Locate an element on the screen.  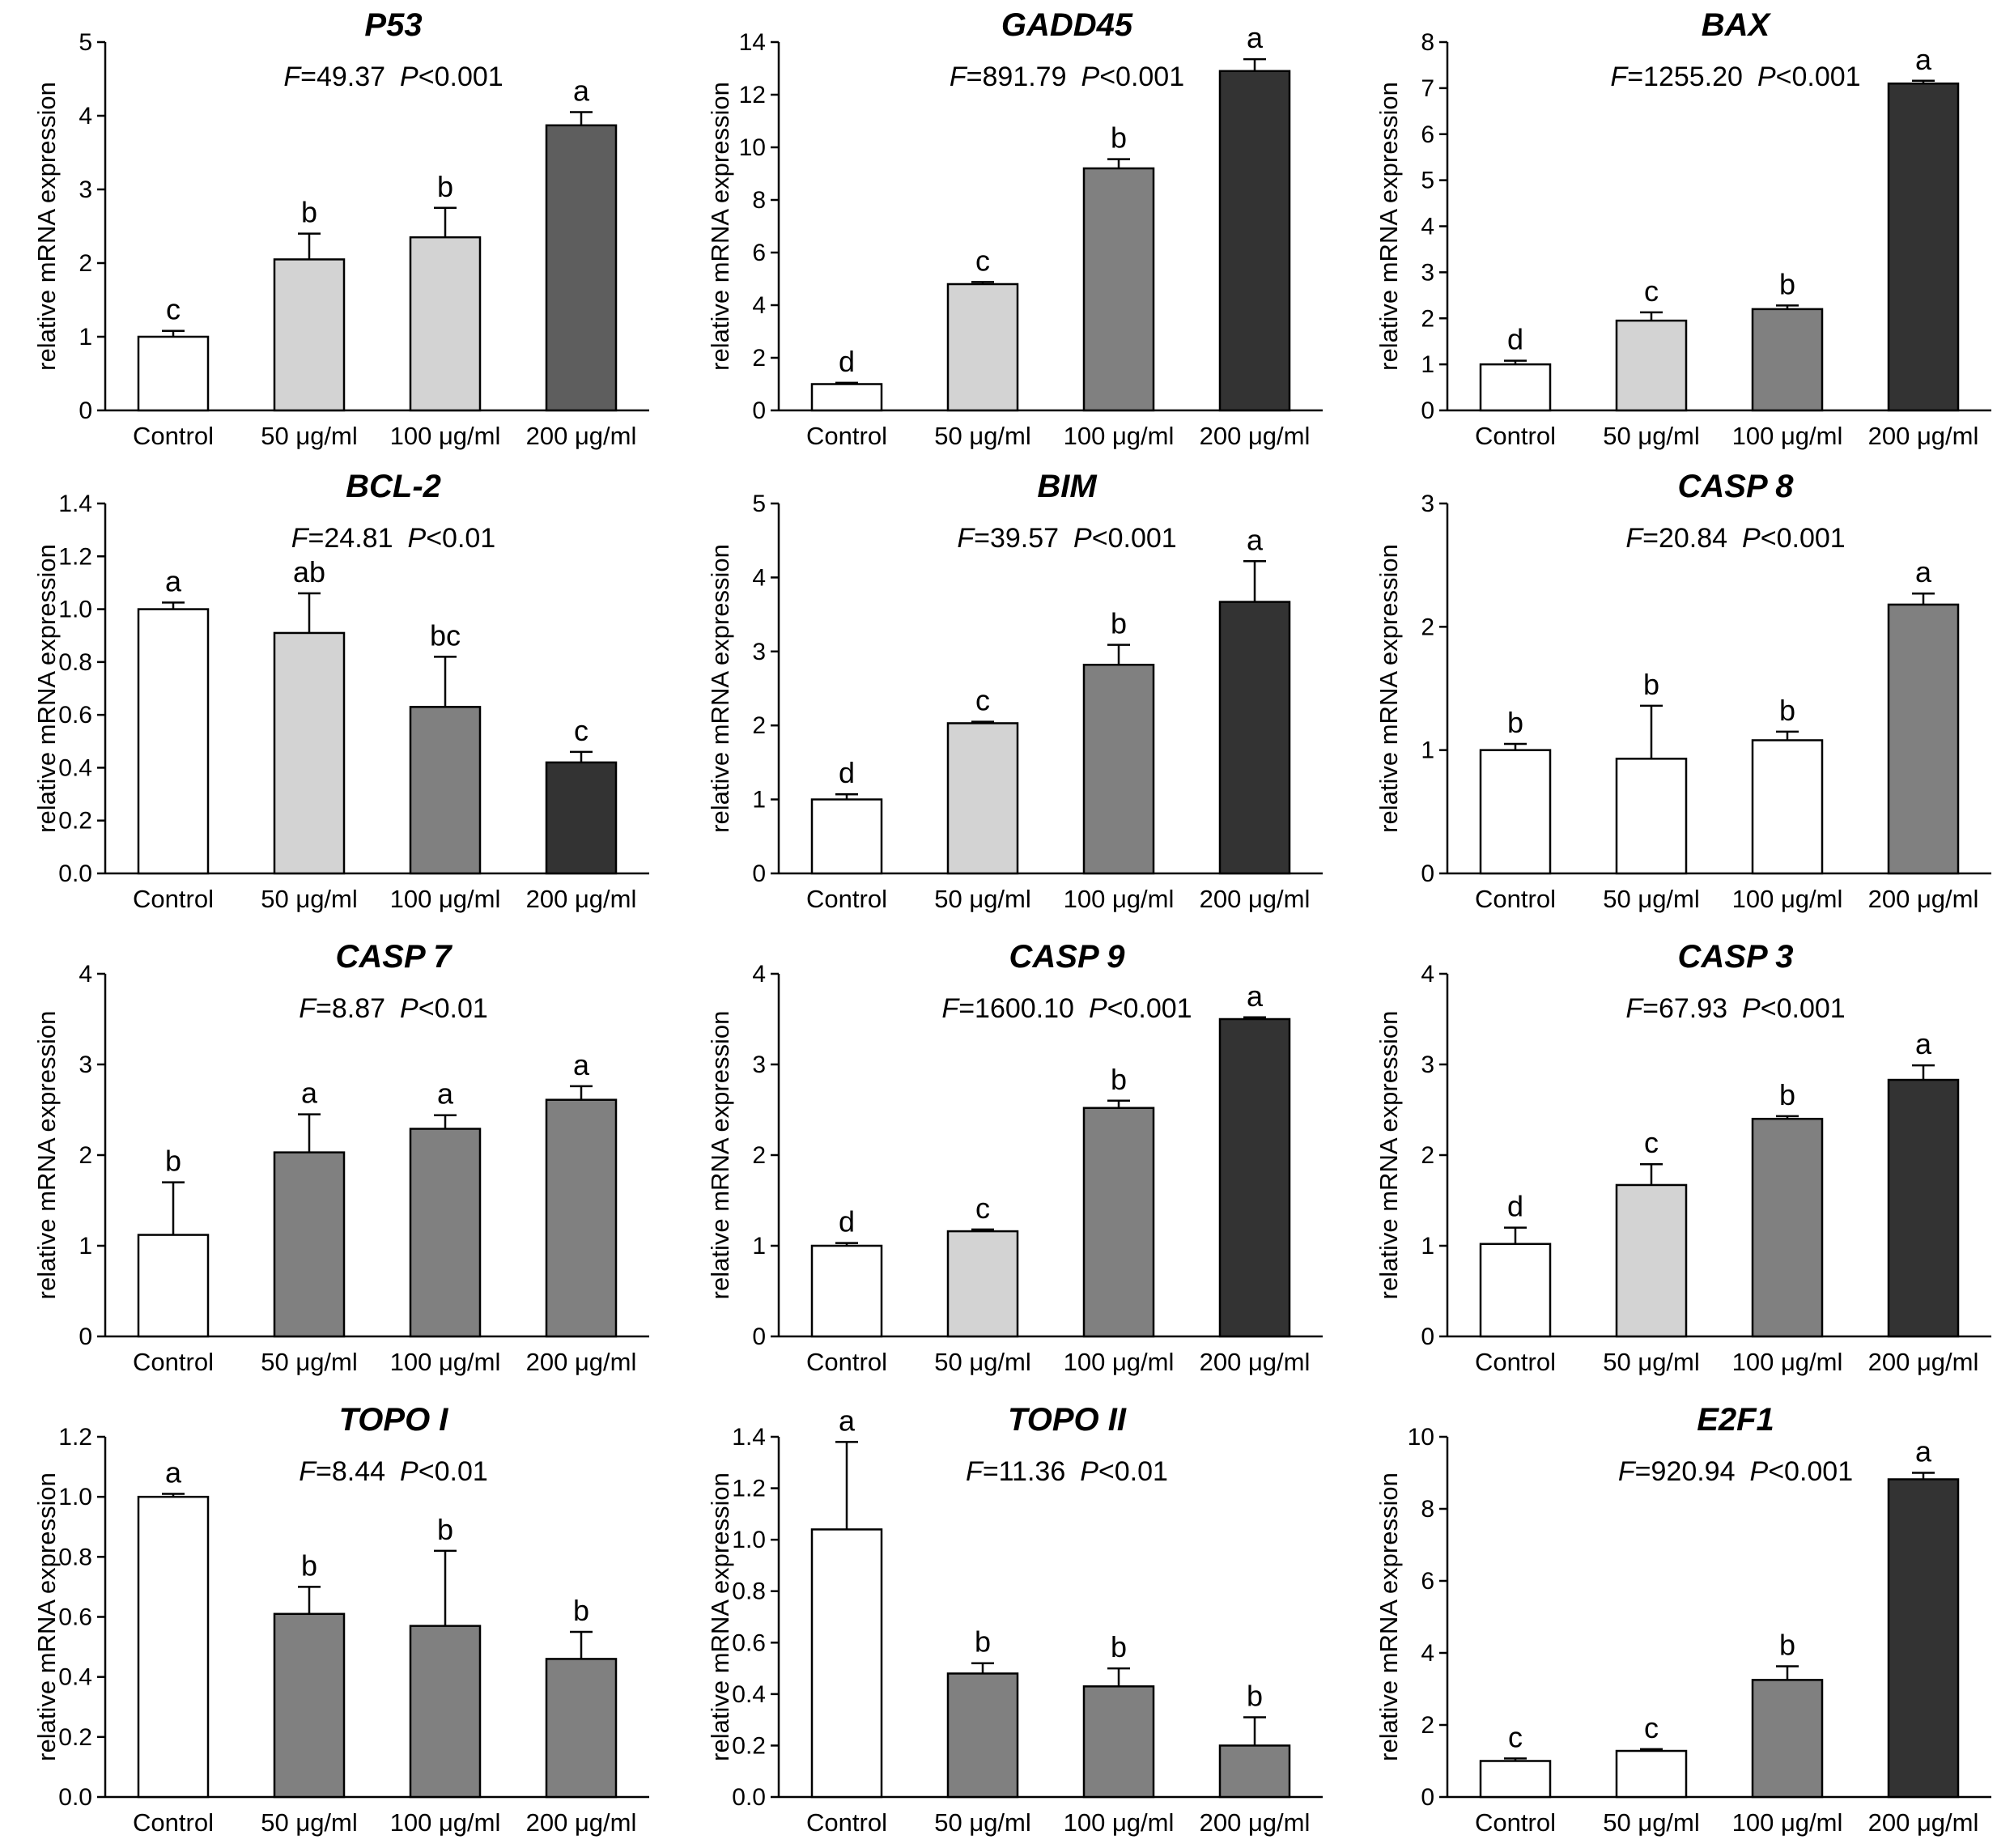
y-tick-label: 10 is located at coordinates (1421, 1438).